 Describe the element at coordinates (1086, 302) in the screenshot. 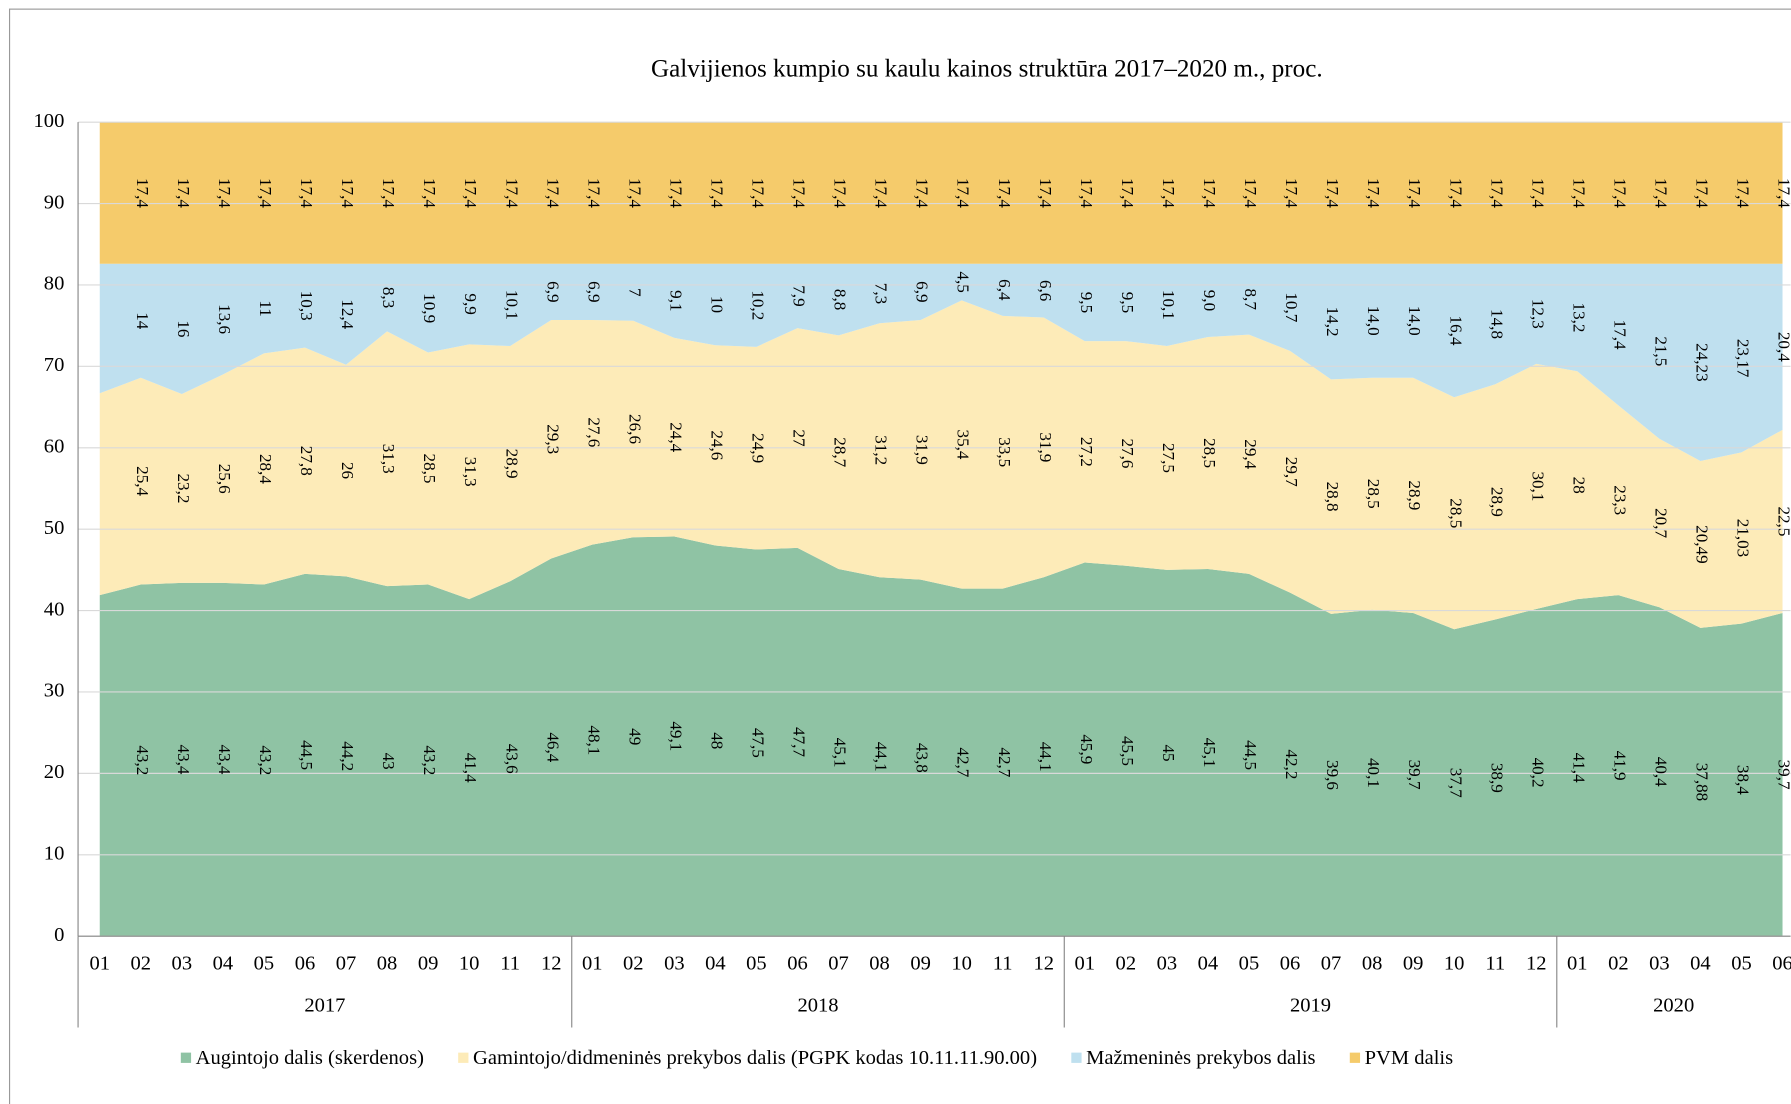

I see `value-label: 9,5` at that location.